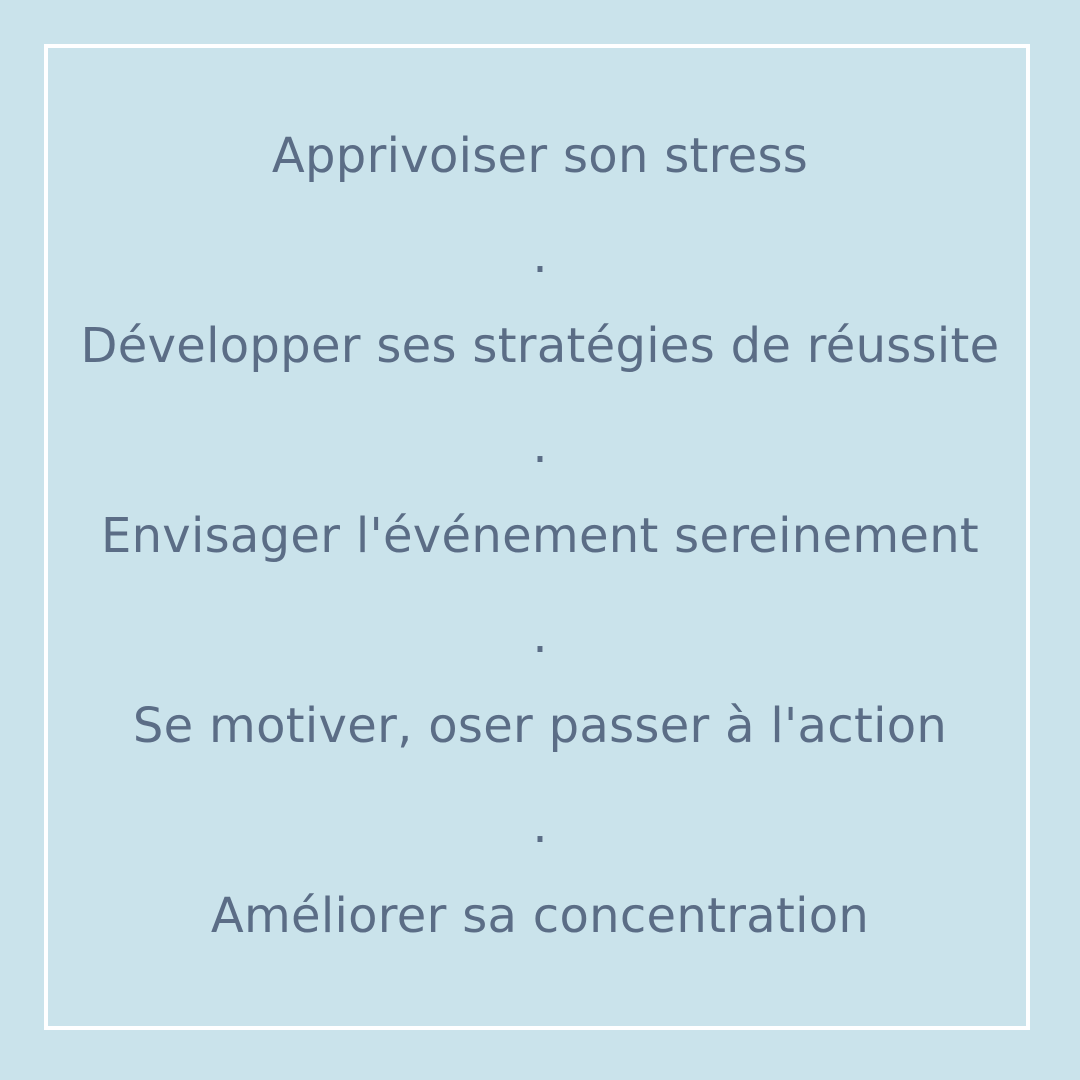 This screenshot has width=1080, height=1080. What do you see at coordinates (540, 916) in the screenshot?
I see `item-line-5: Améliorer sa concentration` at bounding box center [540, 916].